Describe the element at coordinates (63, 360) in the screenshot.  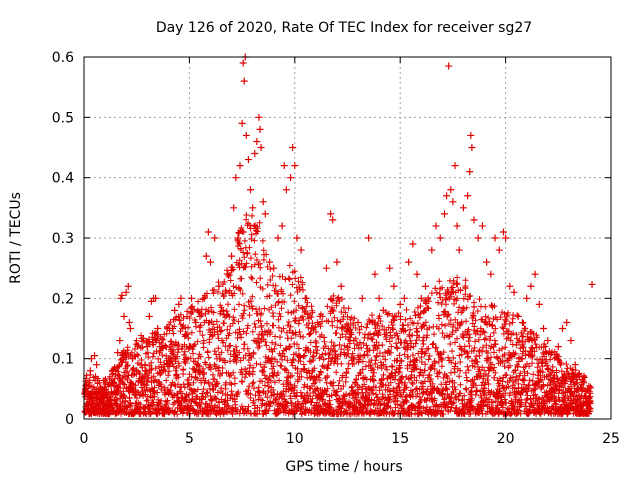
I see `y-tick-label: 0.1` at that location.